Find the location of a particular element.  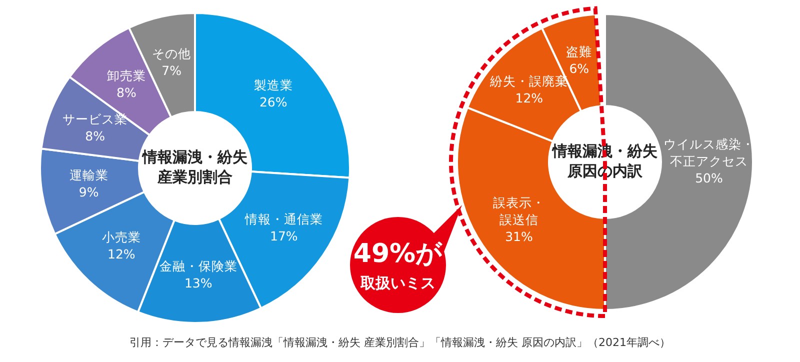

text: 情報漏洩・紛失産業別割合 is located at coordinates (195, 167).